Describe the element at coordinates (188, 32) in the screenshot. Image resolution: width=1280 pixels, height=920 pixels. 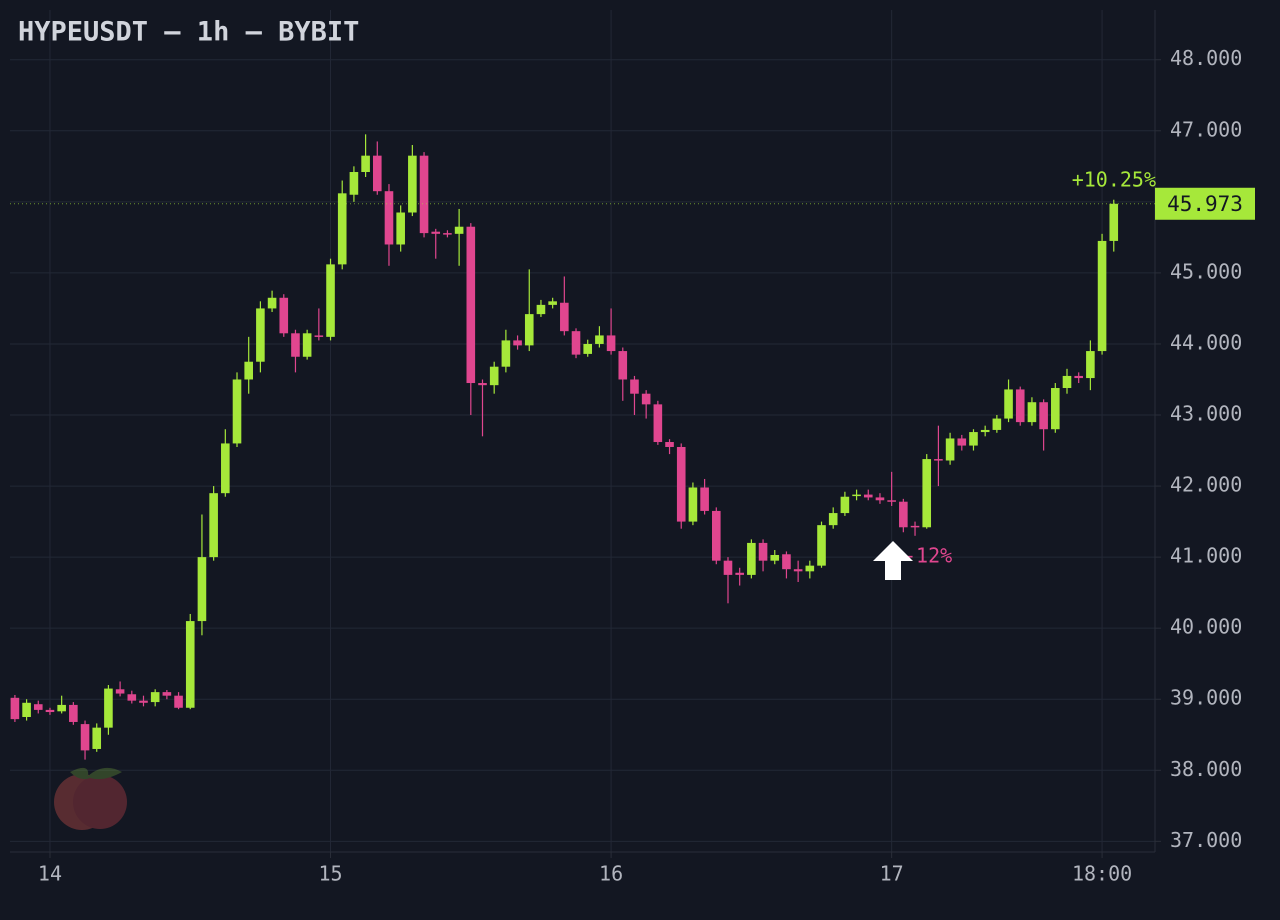
I see `chart-title: HYPEUSDT — 1h — BYBIT` at that location.